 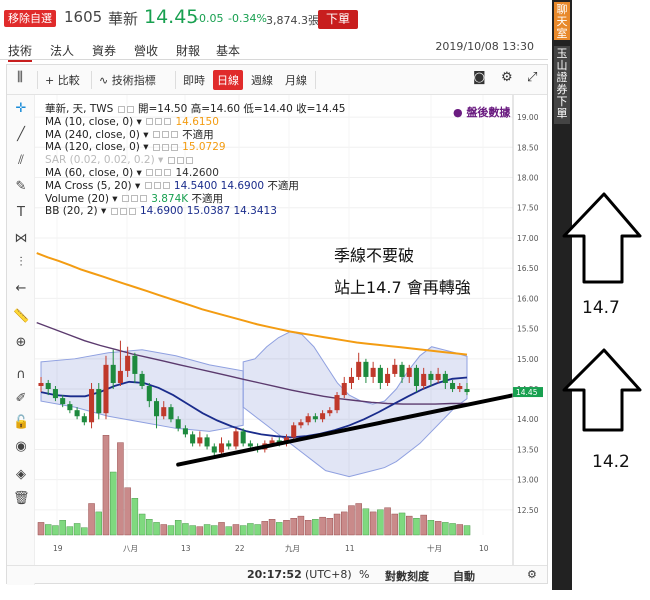 I want to click on tab-financials: 財報, so click(x=188, y=51).